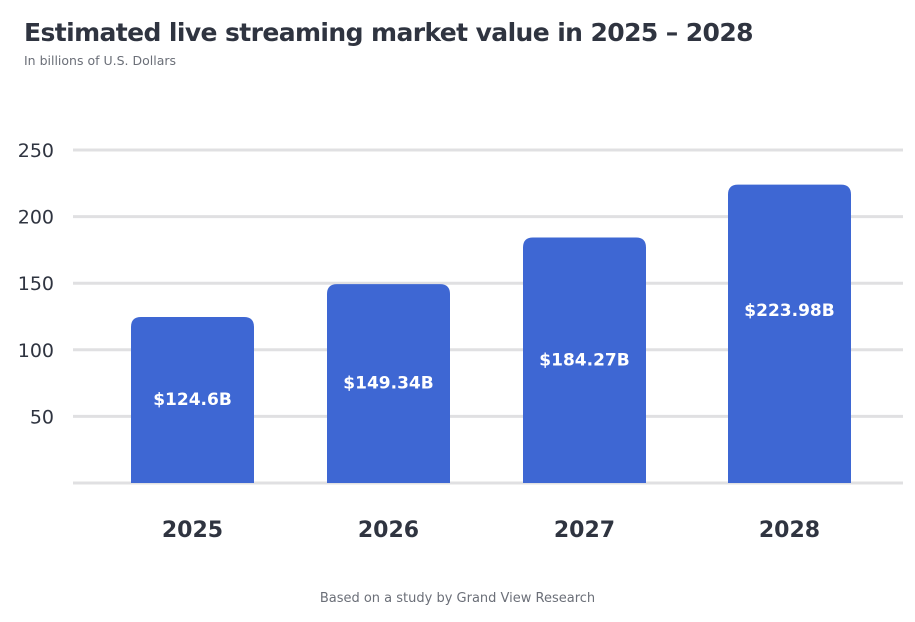  What do you see at coordinates (789, 334) in the screenshot?
I see `bar-2028` at bounding box center [789, 334].